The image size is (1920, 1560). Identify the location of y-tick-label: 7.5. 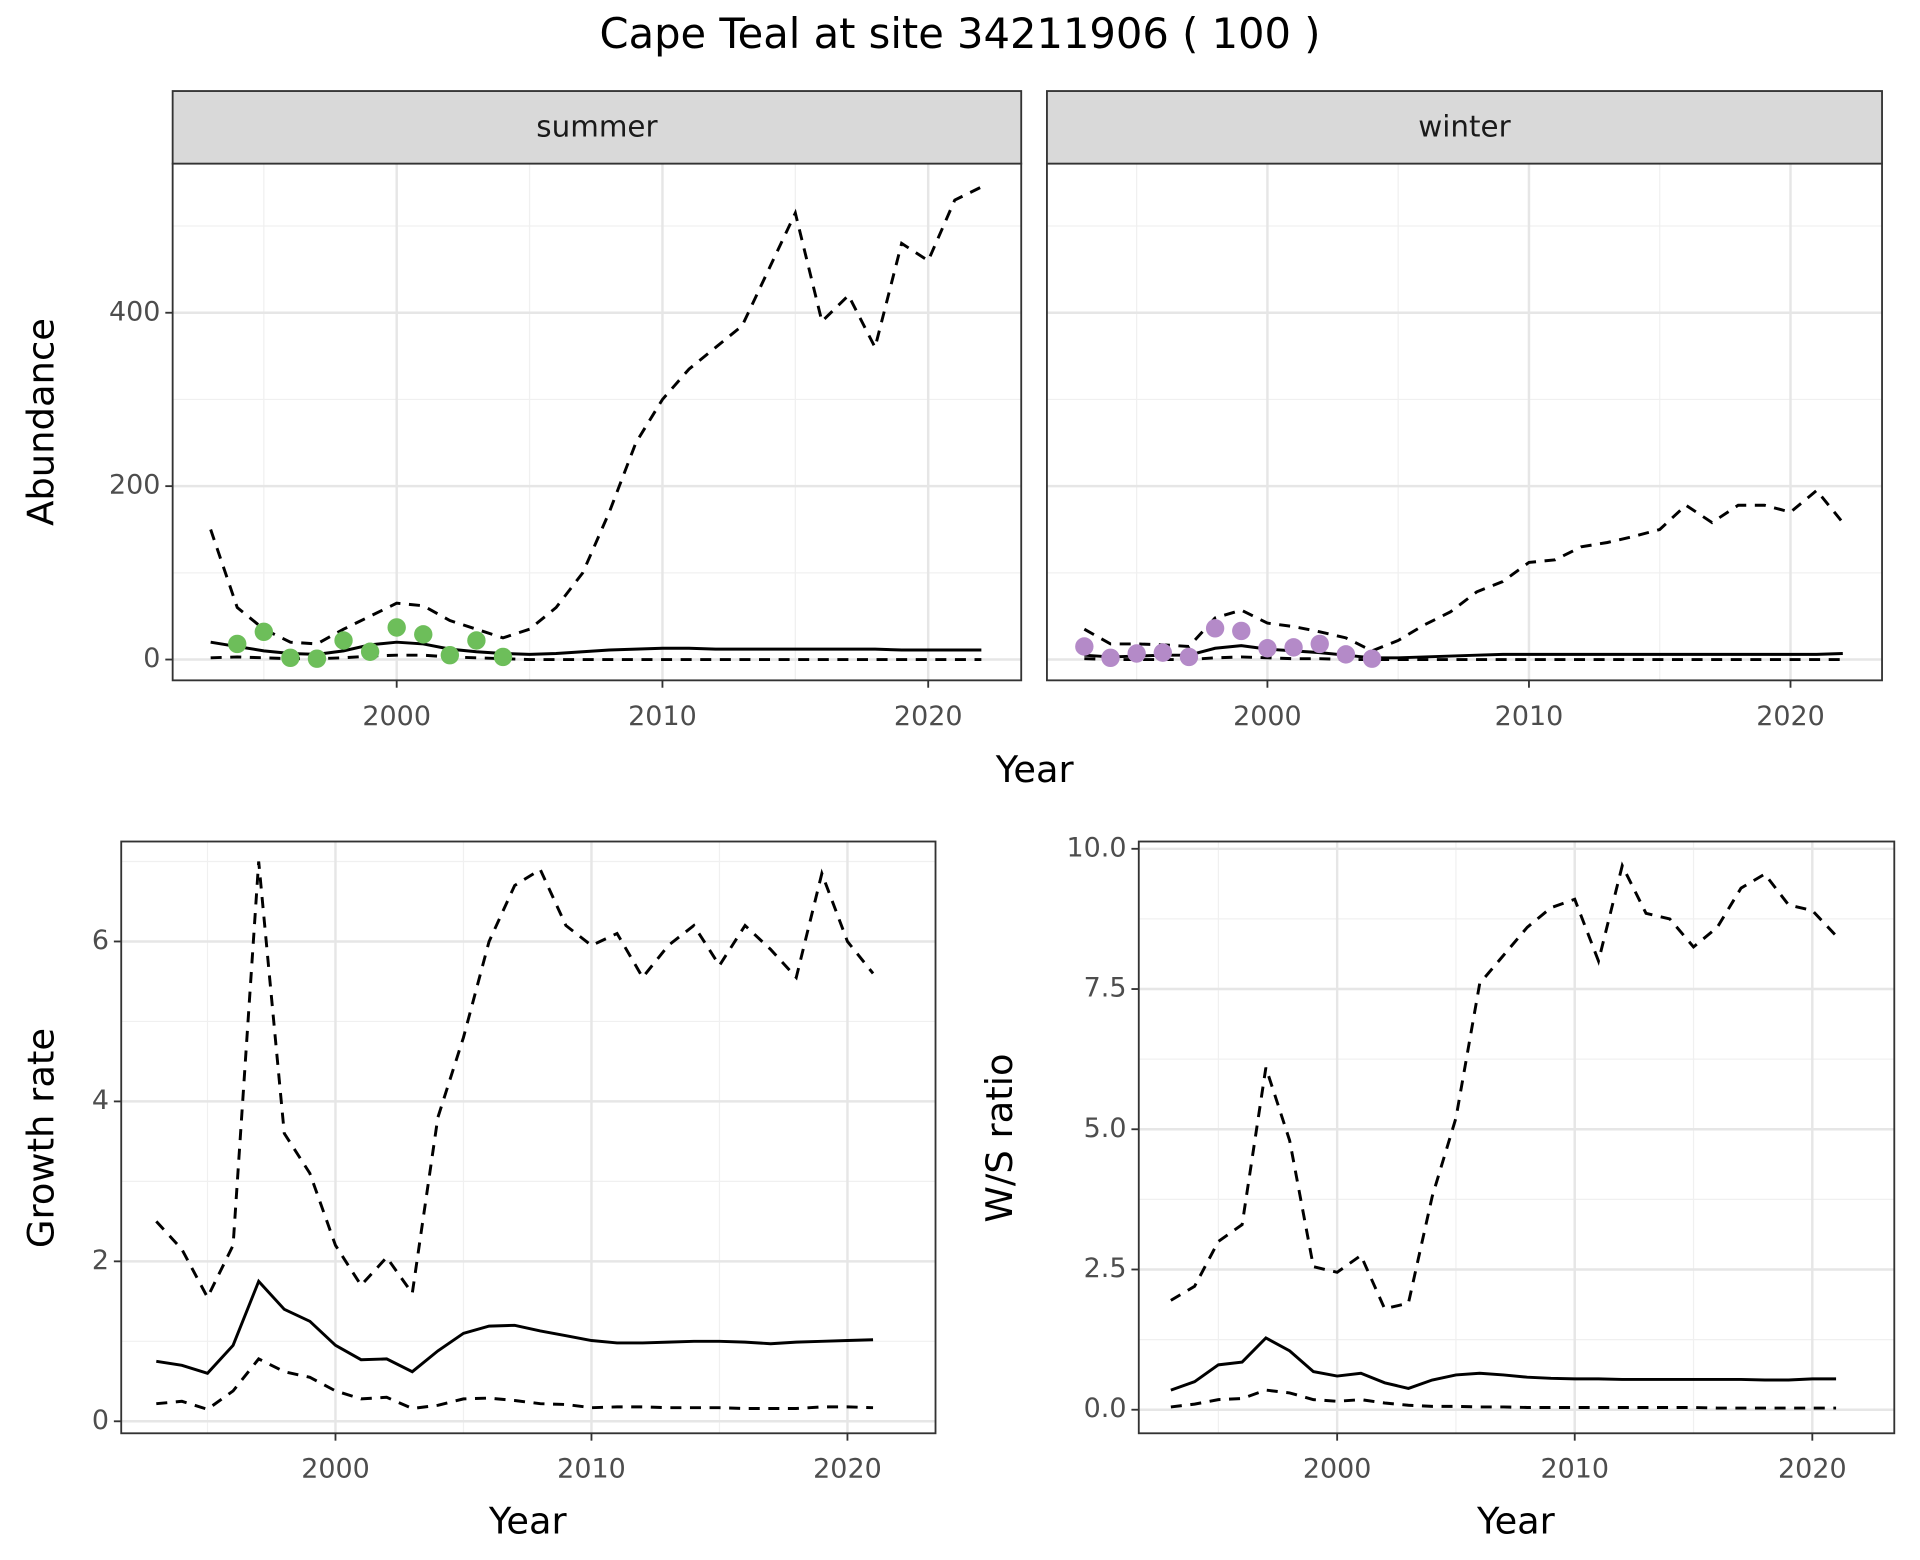
(1105, 987).